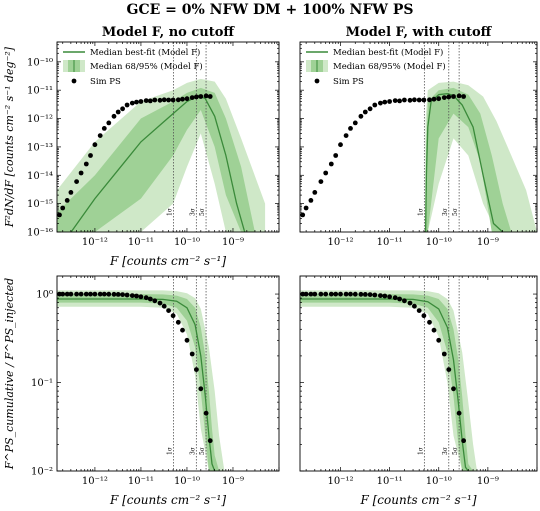 The image size is (540, 511). I want to click on panel-4-vline-label-1: 1σ, so click(420, 451).